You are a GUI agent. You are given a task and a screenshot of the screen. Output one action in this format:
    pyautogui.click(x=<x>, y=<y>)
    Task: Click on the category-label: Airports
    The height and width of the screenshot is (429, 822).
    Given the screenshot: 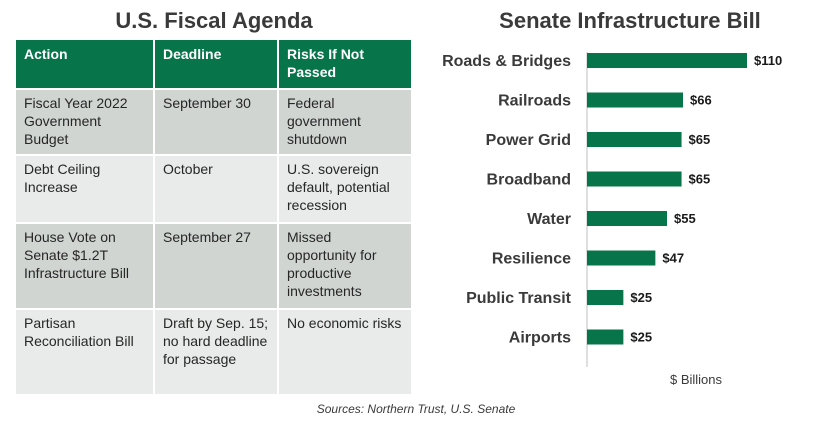 What is the action you would take?
    pyautogui.click(x=540, y=338)
    